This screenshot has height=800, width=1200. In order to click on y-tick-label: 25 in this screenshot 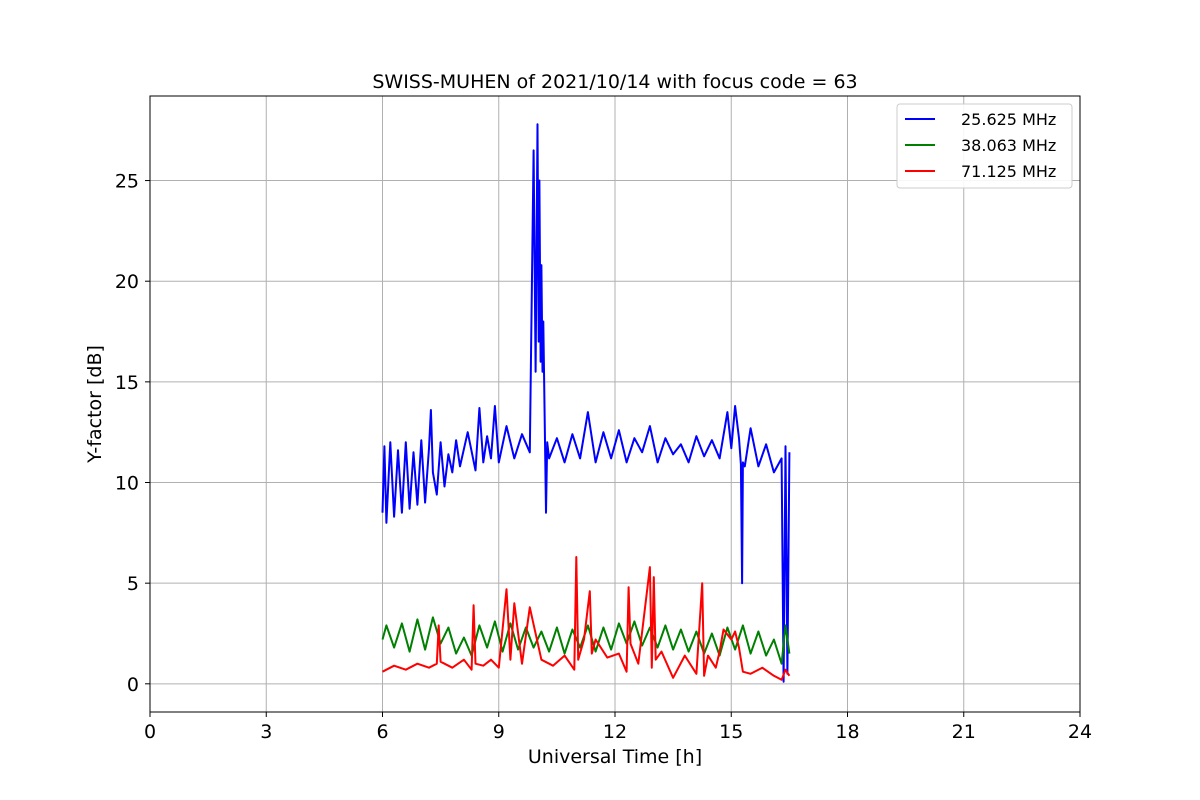, I will do `click(127, 182)`.